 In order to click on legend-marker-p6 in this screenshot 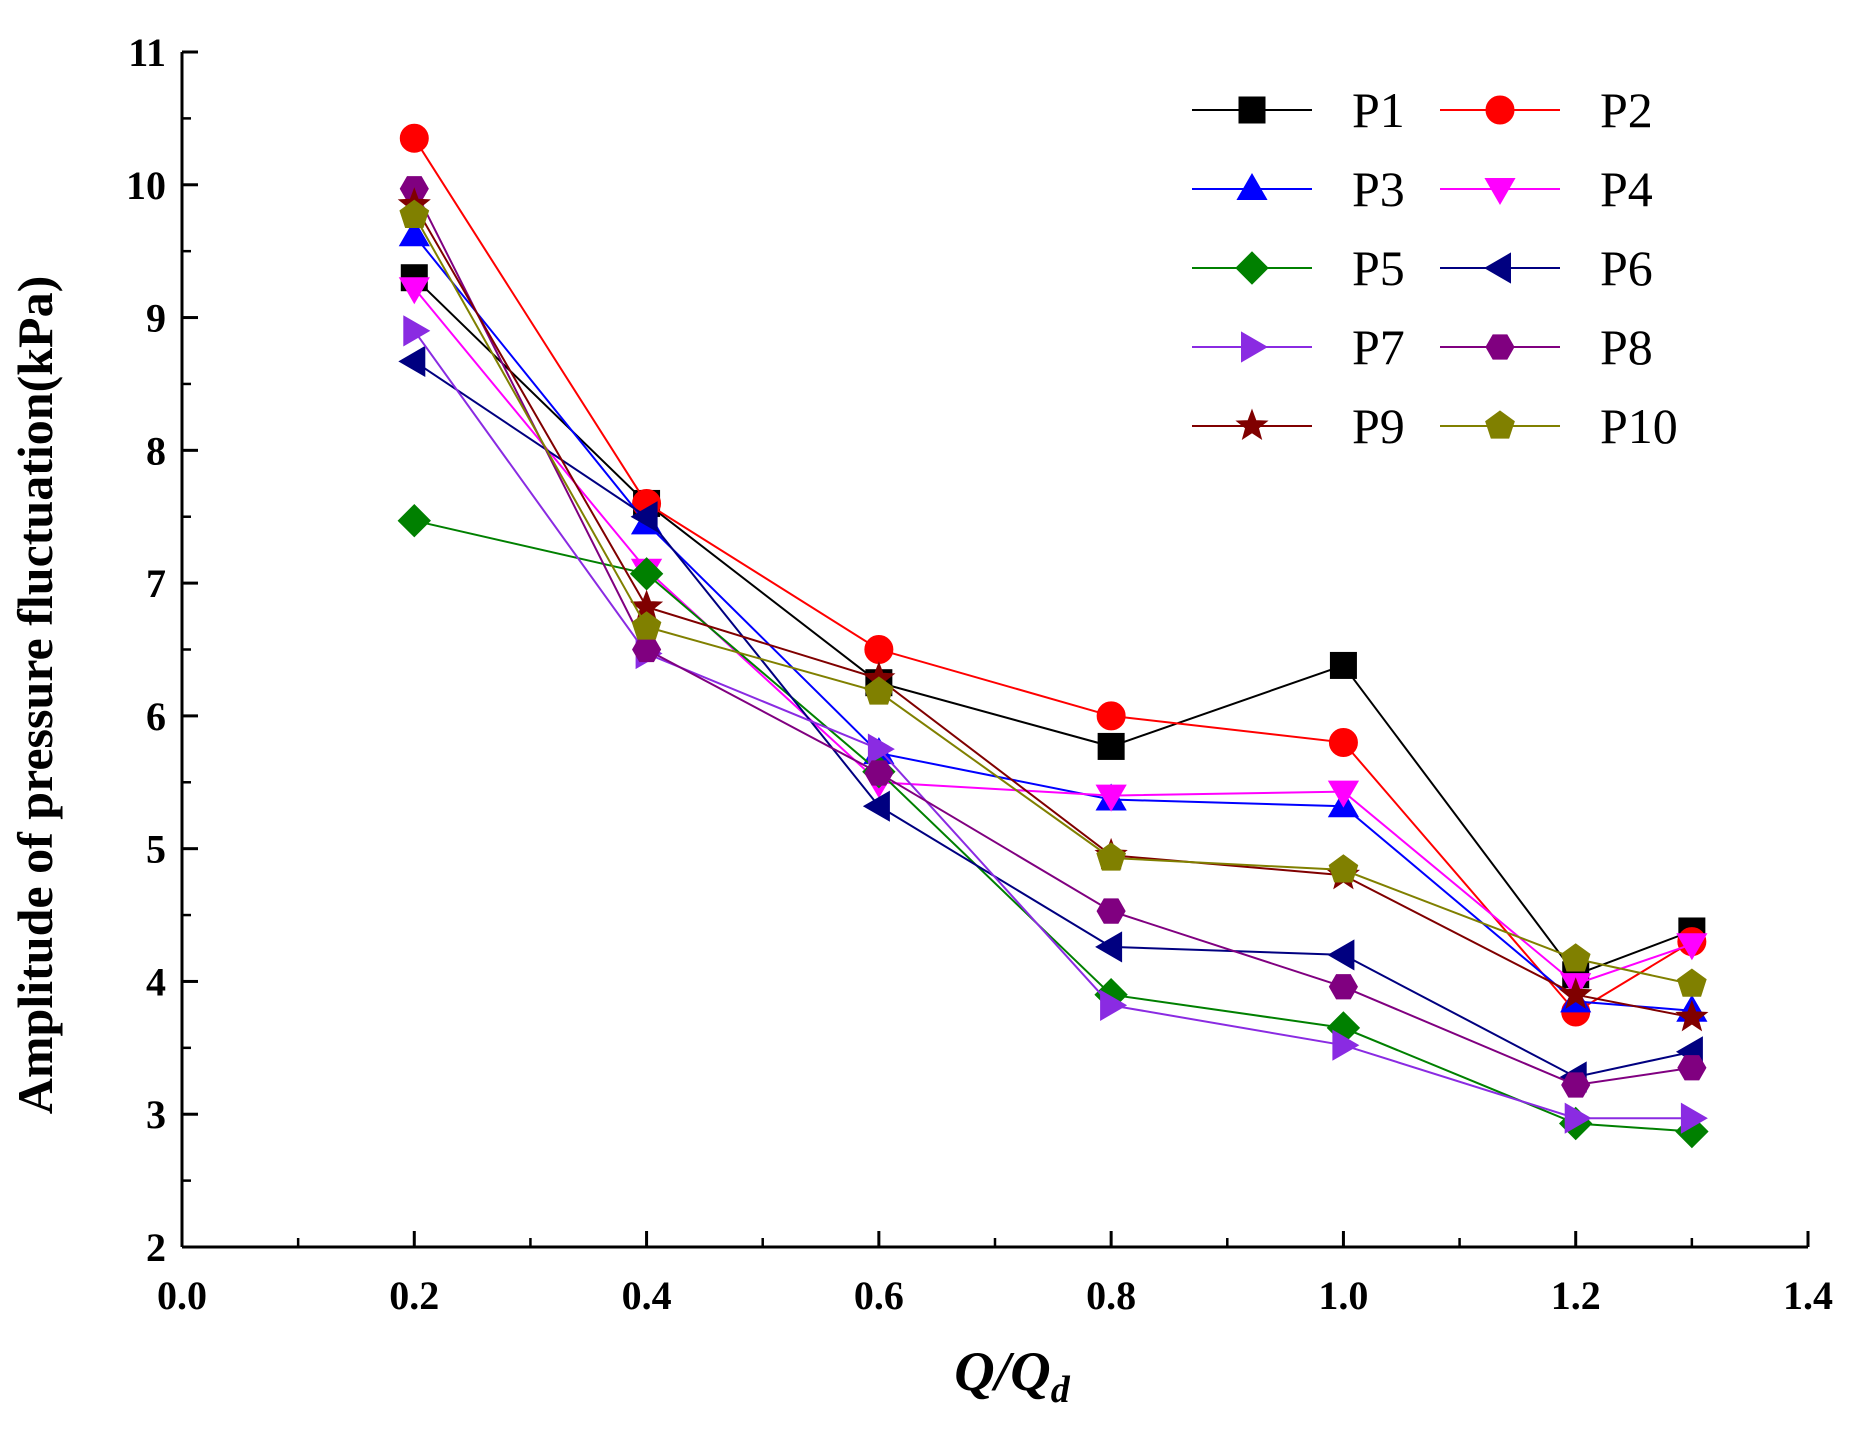, I will do `click(1497, 268)`.